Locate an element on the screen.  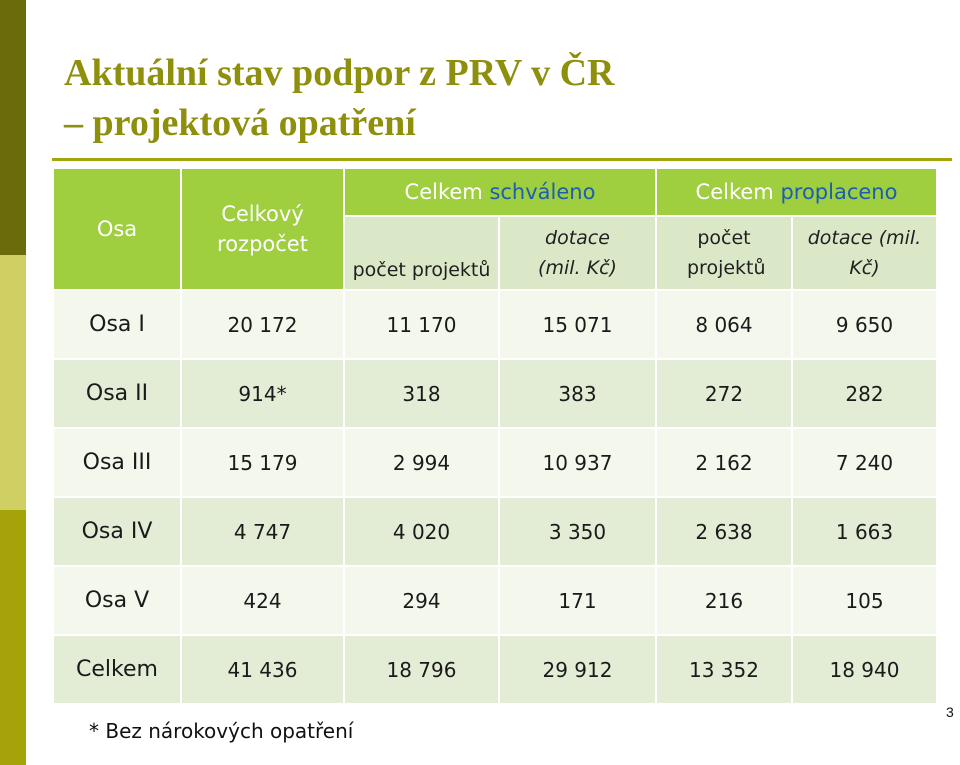
title-rule is located at coordinates (502, 159).